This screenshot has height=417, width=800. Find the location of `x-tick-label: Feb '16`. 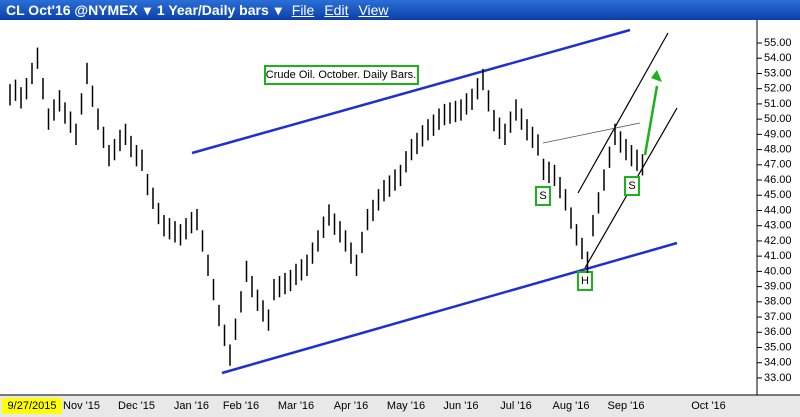

x-tick-label: Feb '16 is located at coordinates (241, 406).